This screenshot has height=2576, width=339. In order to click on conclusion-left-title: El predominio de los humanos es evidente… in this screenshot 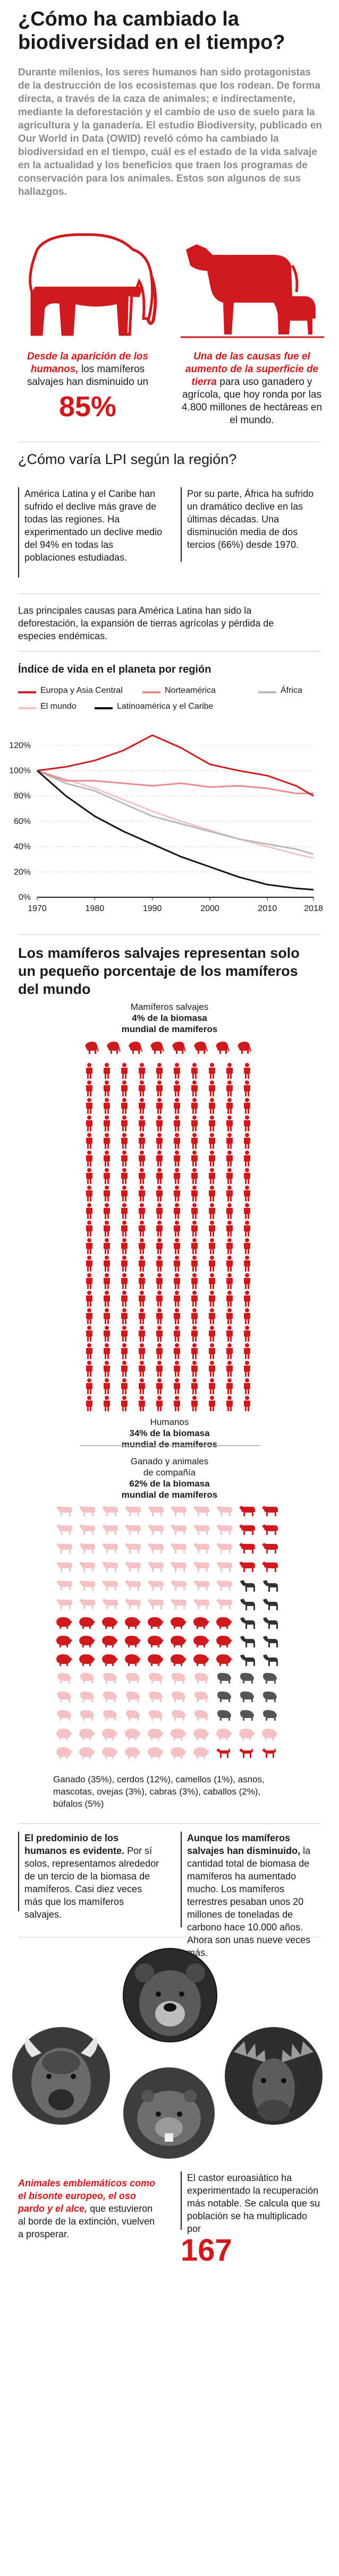, I will do `click(74, 1845)`.